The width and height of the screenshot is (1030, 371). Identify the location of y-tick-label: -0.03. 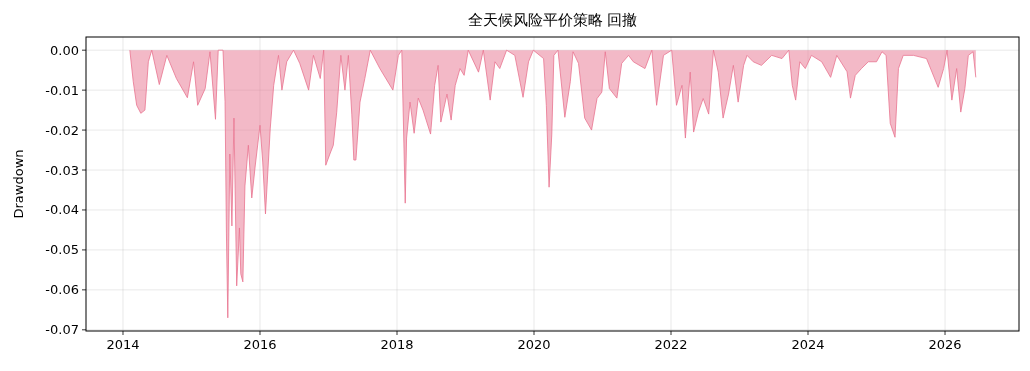
(62, 170).